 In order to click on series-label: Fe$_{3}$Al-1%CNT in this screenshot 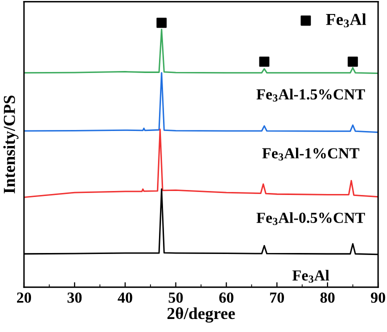, I will do `click(311, 154)`.